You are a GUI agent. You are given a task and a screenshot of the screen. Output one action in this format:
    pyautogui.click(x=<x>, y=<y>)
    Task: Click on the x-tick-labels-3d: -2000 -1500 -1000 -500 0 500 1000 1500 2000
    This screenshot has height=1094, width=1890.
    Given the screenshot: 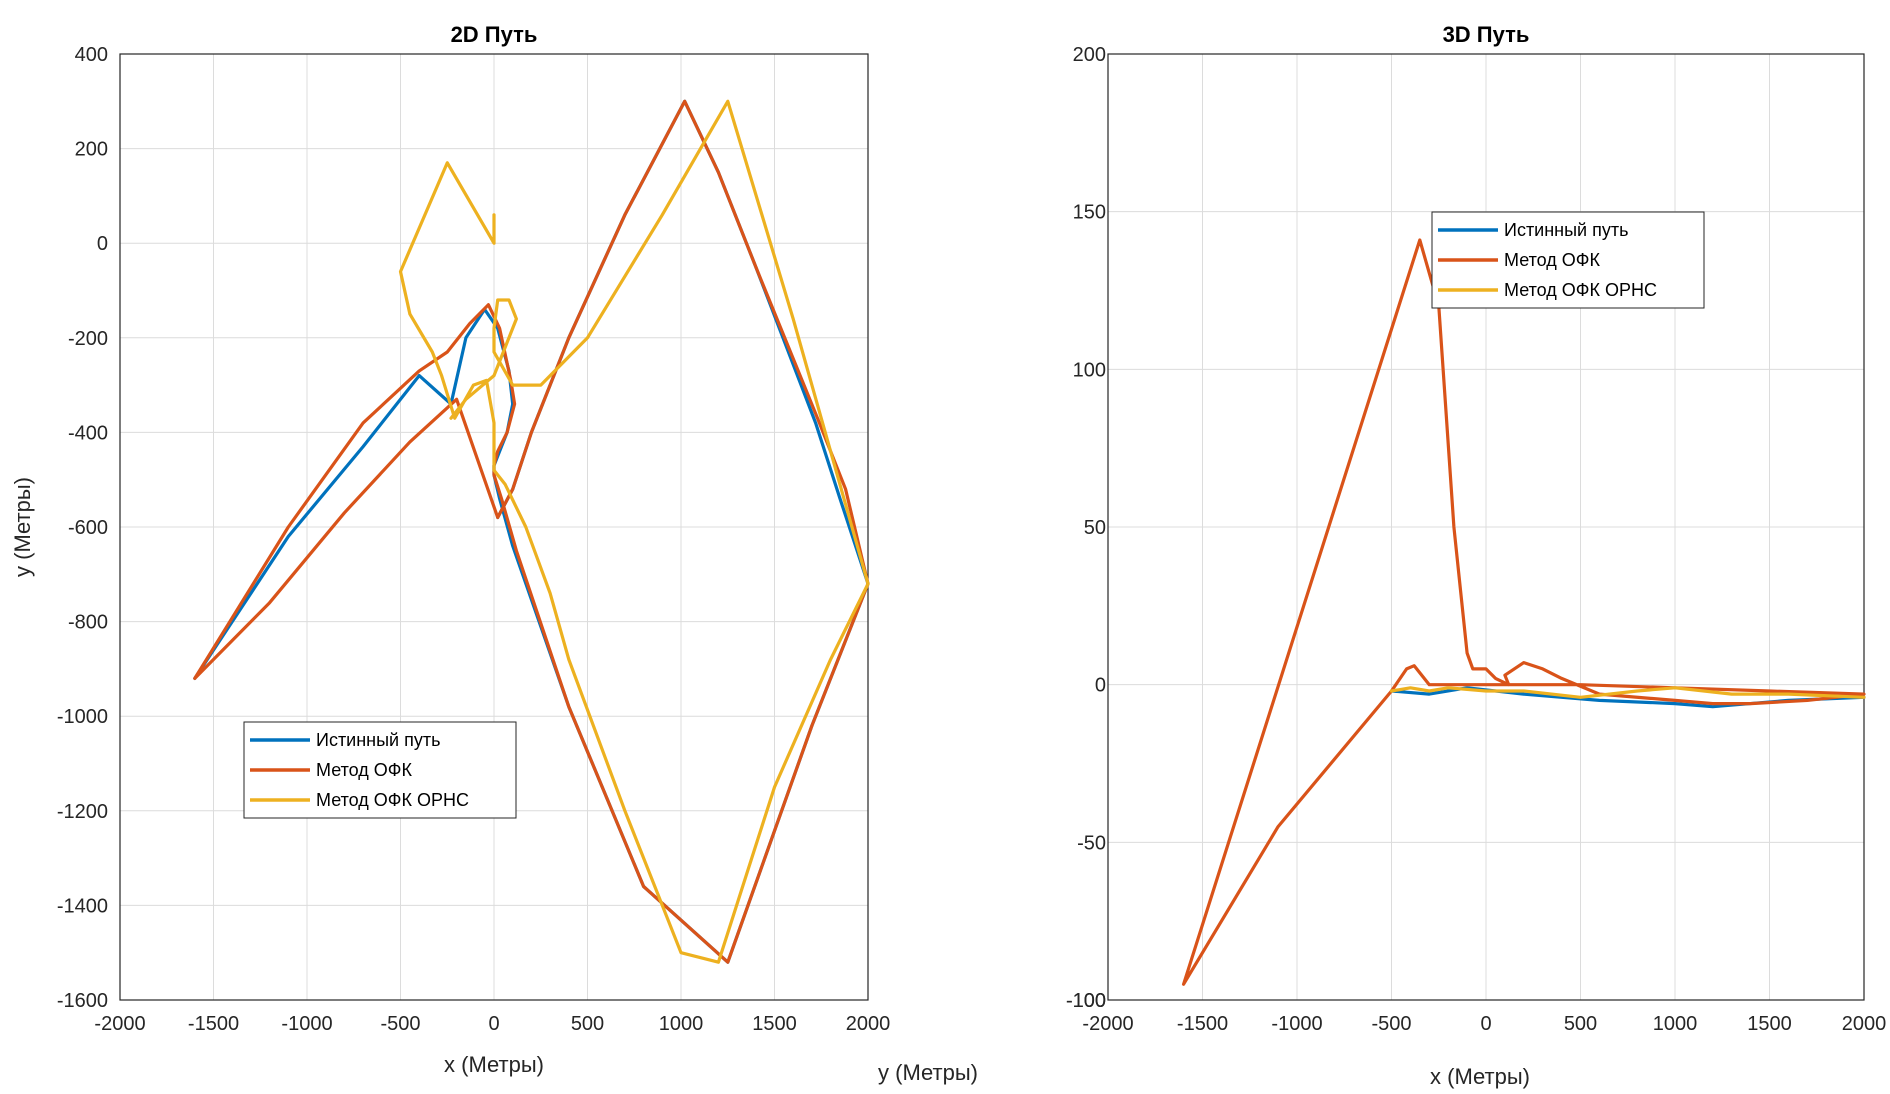 What is the action you would take?
    pyautogui.click(x=1484, y=1024)
    